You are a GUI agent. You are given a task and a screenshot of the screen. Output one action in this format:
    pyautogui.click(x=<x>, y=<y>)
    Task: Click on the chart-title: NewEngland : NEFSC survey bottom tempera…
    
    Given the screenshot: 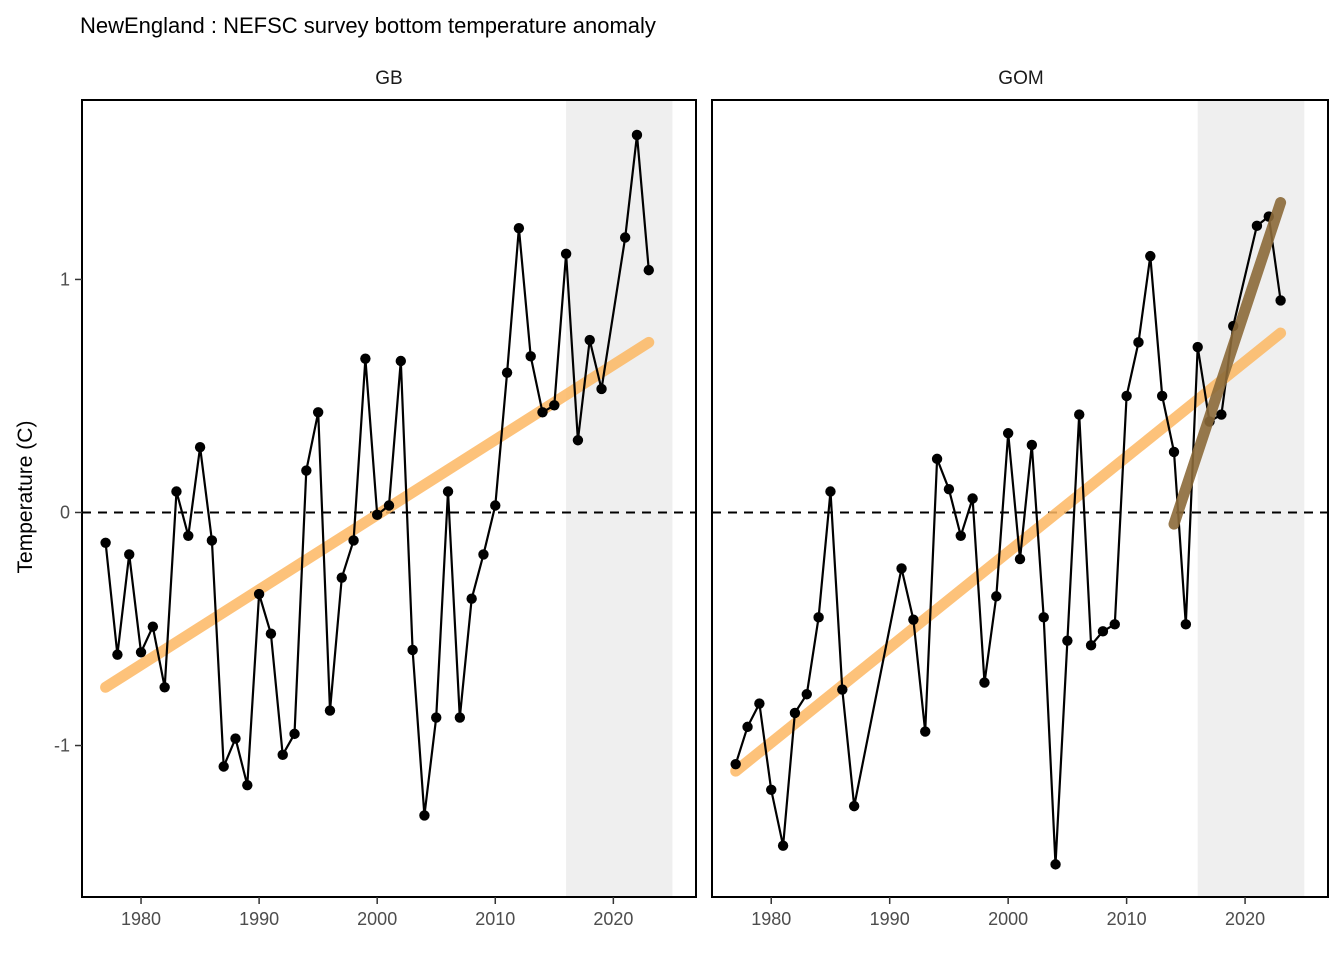 What is the action you would take?
    pyautogui.click(x=368, y=25)
    